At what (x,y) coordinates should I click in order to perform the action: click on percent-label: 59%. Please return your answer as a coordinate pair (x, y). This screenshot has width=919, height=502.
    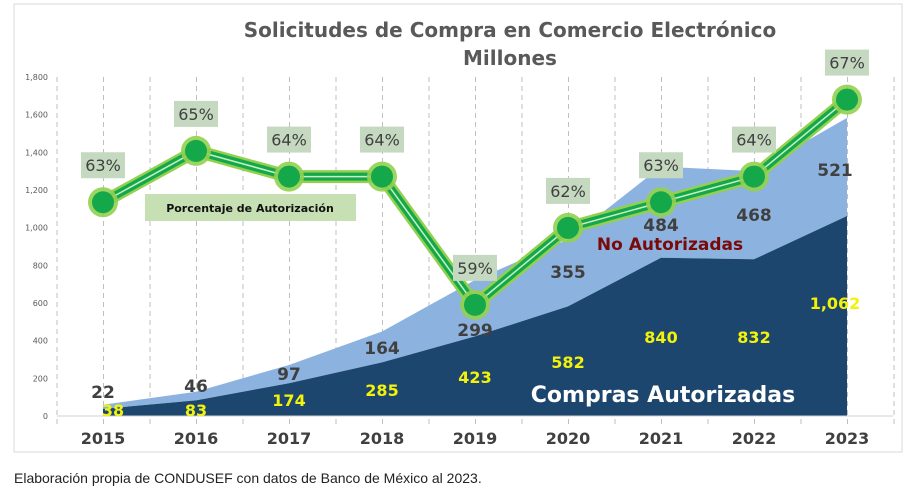
    Looking at the image, I should click on (475, 268).